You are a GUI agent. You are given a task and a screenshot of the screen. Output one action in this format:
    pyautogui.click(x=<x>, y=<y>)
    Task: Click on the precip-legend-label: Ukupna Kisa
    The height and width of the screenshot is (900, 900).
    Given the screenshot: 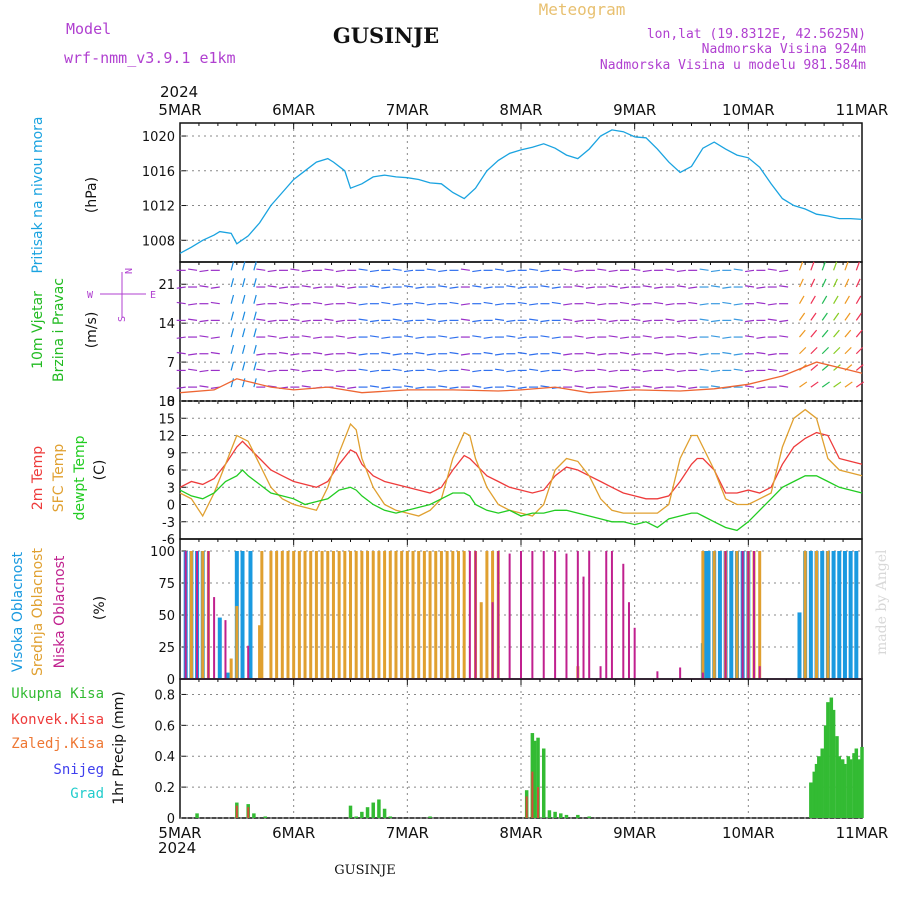 What is the action you would take?
    pyautogui.click(x=57, y=694)
    